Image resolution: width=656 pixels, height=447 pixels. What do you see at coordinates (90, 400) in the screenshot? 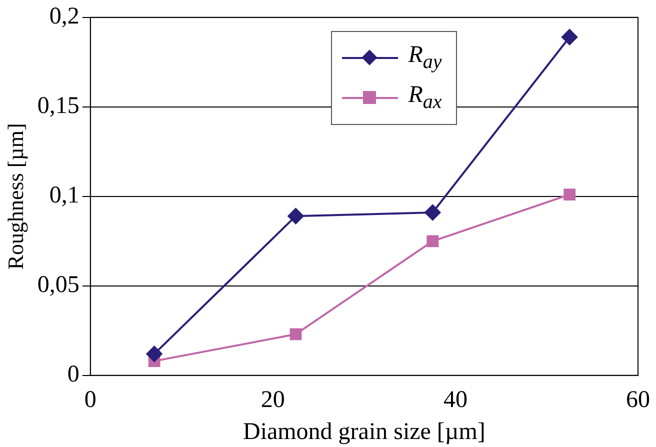
I see `x-tick-label: 0` at bounding box center [90, 400].